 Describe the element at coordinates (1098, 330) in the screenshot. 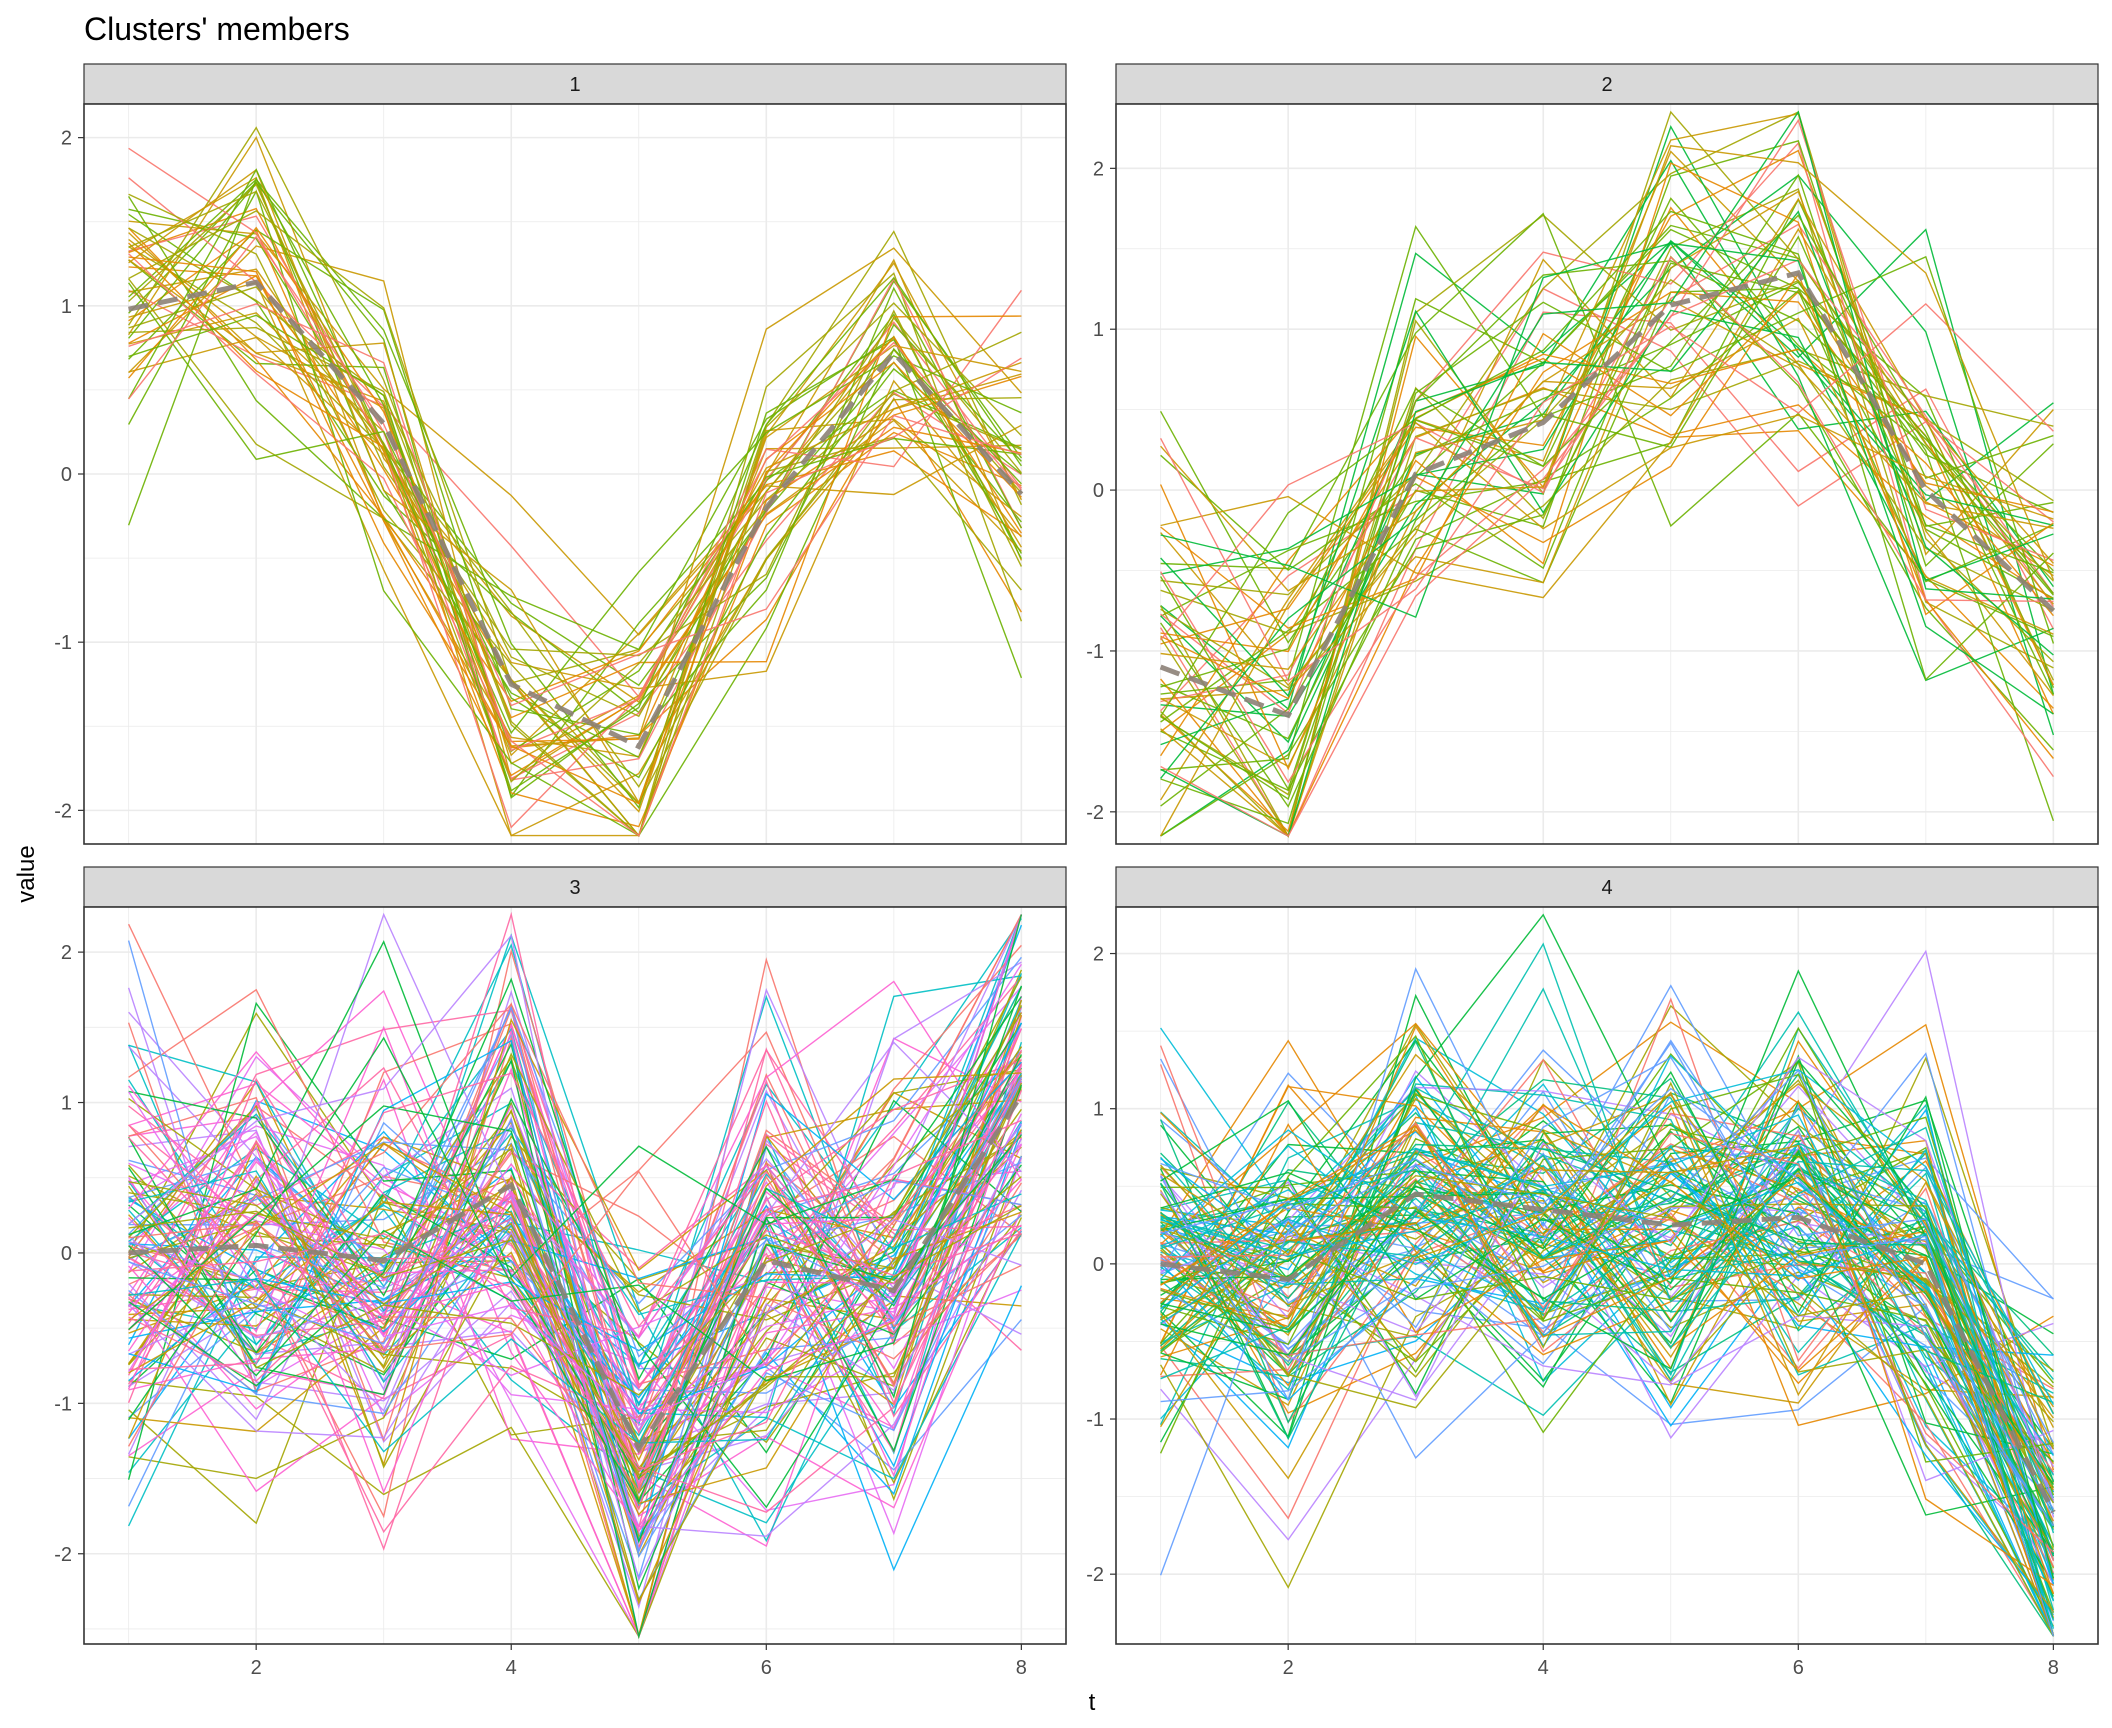

I see `y-tick-label: 1` at that location.